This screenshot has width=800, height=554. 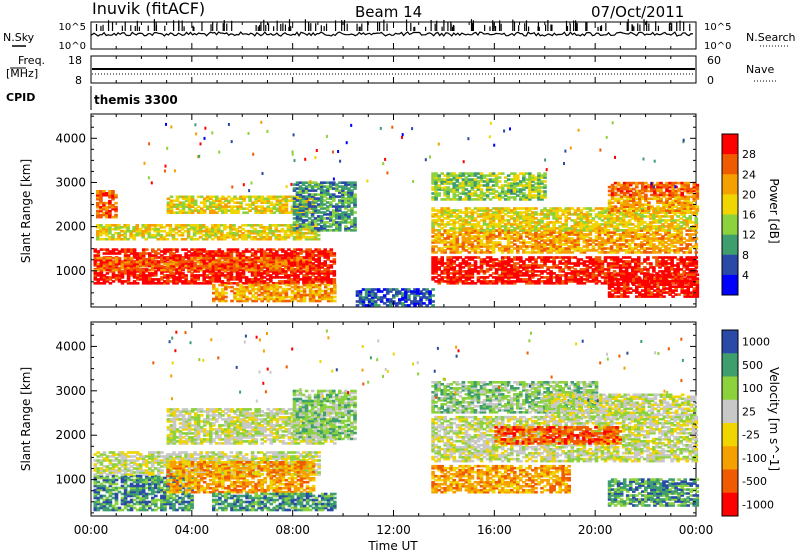 I want to click on nave-label: Nave, so click(x=760, y=69).